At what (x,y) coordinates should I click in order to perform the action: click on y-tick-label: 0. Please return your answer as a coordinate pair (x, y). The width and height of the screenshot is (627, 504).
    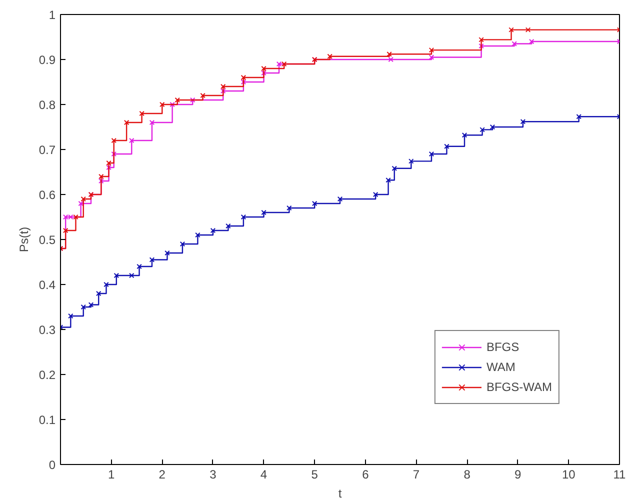
    Looking at the image, I should click on (52, 465).